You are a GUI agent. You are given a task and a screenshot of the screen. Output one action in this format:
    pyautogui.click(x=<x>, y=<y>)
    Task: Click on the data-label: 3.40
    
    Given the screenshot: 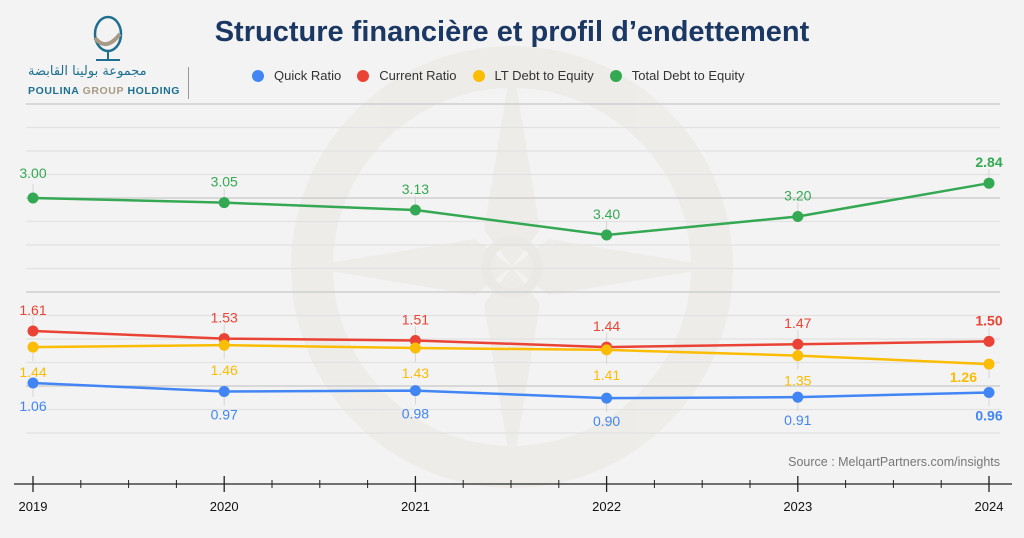 What is the action you would take?
    pyautogui.click(x=606, y=214)
    